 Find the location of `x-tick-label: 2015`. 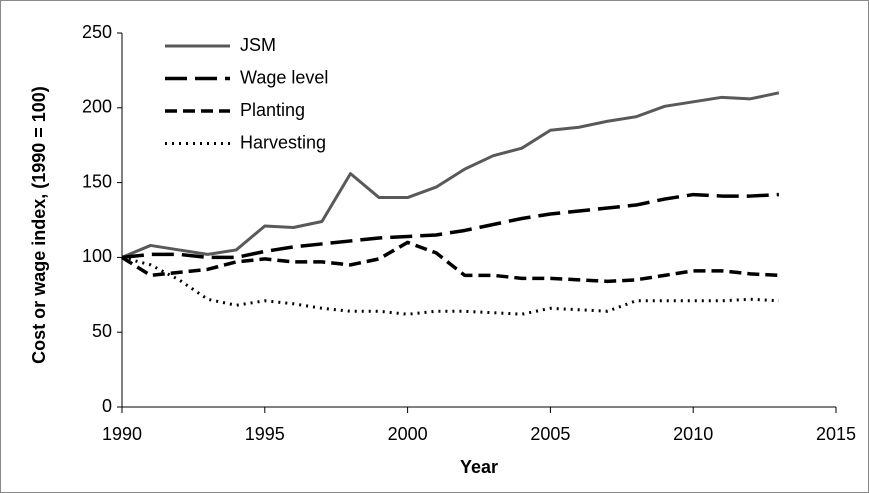

x-tick-label: 2015 is located at coordinates (836, 434).